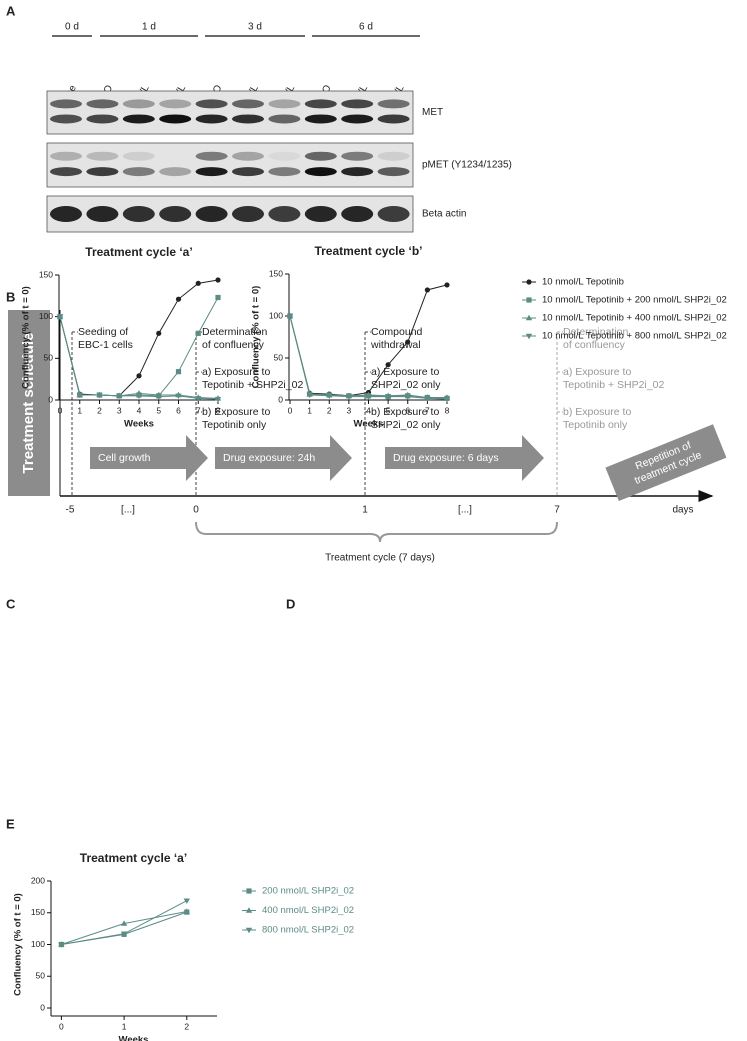  Describe the element at coordinates (432, 112) in the screenshot. I see `row-label: MET` at that location.